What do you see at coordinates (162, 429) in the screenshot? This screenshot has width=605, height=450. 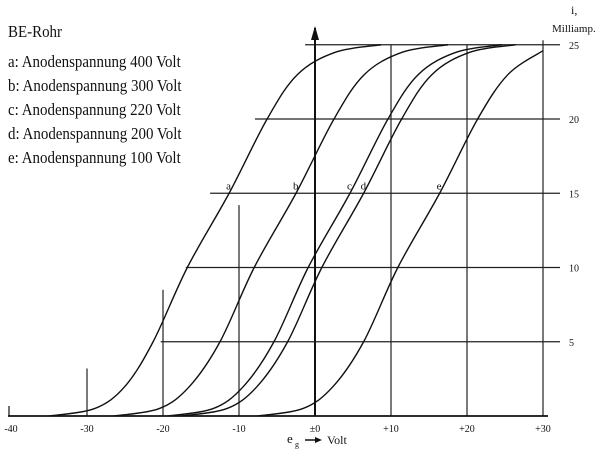 I see `x-tick-label: -20` at bounding box center [162, 429].